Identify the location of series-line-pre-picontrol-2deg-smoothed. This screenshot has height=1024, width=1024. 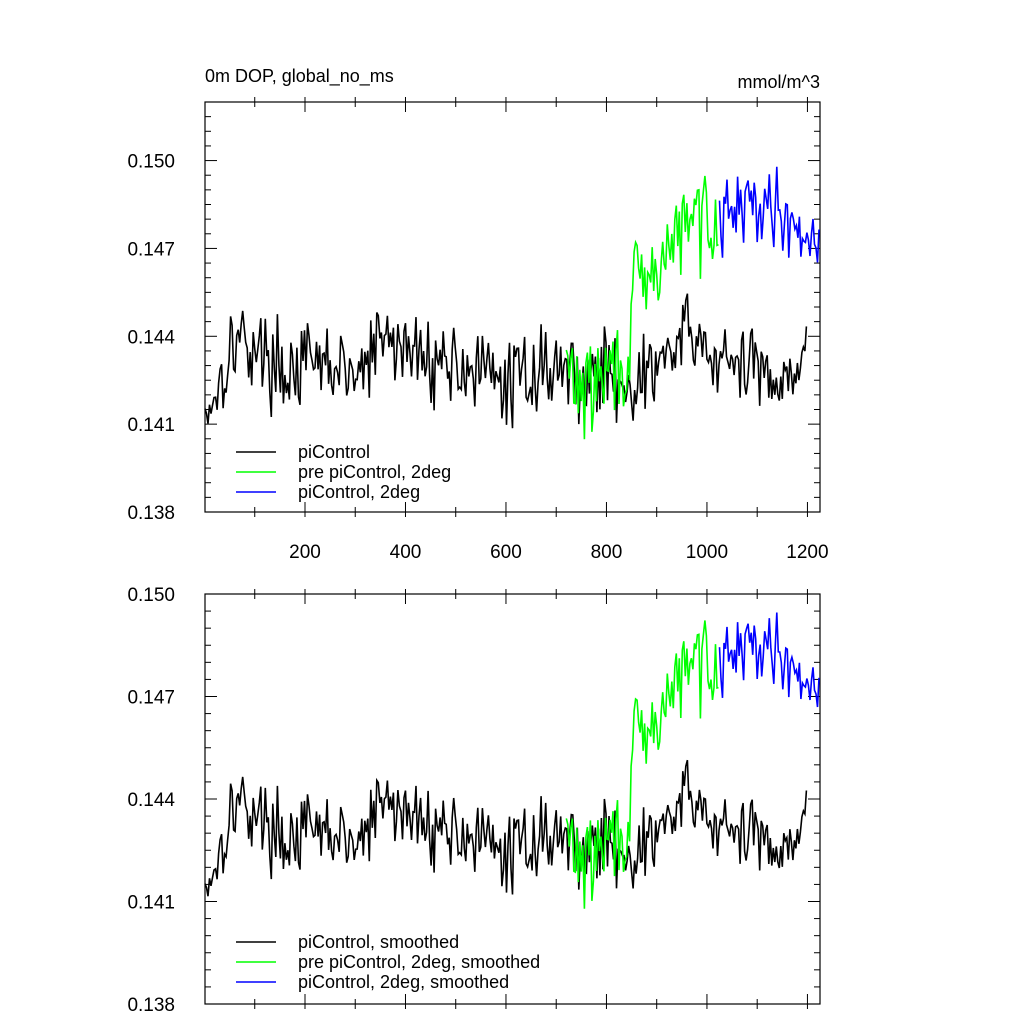
(642, 764).